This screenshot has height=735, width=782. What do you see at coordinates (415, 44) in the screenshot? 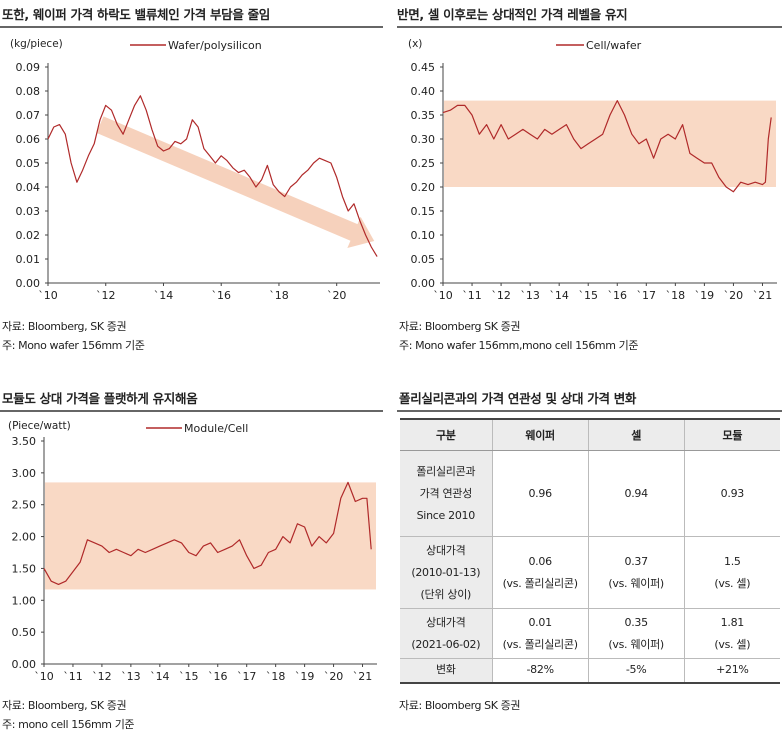
I see `unit-label: (x)` at bounding box center [415, 44].